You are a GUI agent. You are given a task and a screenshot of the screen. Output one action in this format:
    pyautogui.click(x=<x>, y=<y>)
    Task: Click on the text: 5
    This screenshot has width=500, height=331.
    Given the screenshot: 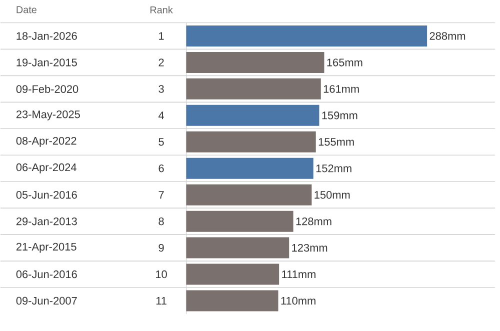 What is the action you would take?
    pyautogui.click(x=161, y=142)
    